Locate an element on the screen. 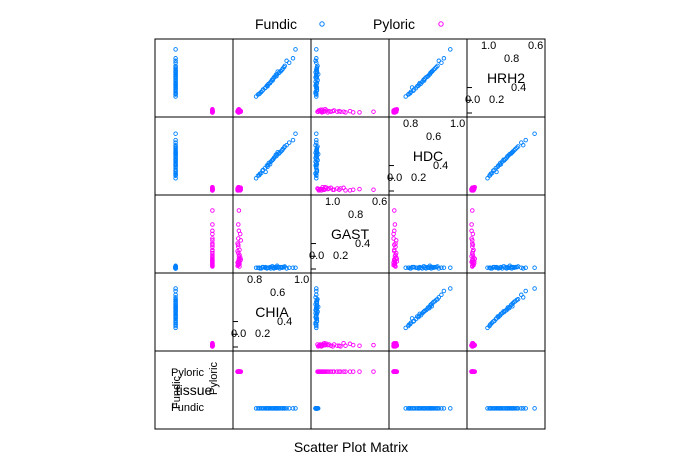  tick-label: 0.2 is located at coordinates (418, 178).